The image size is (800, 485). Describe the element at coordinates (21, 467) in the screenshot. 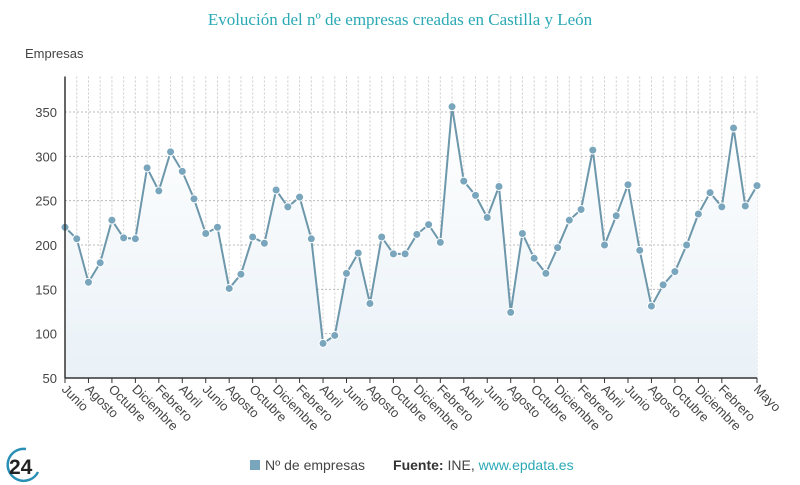

I see `svg-text: 24` at that location.